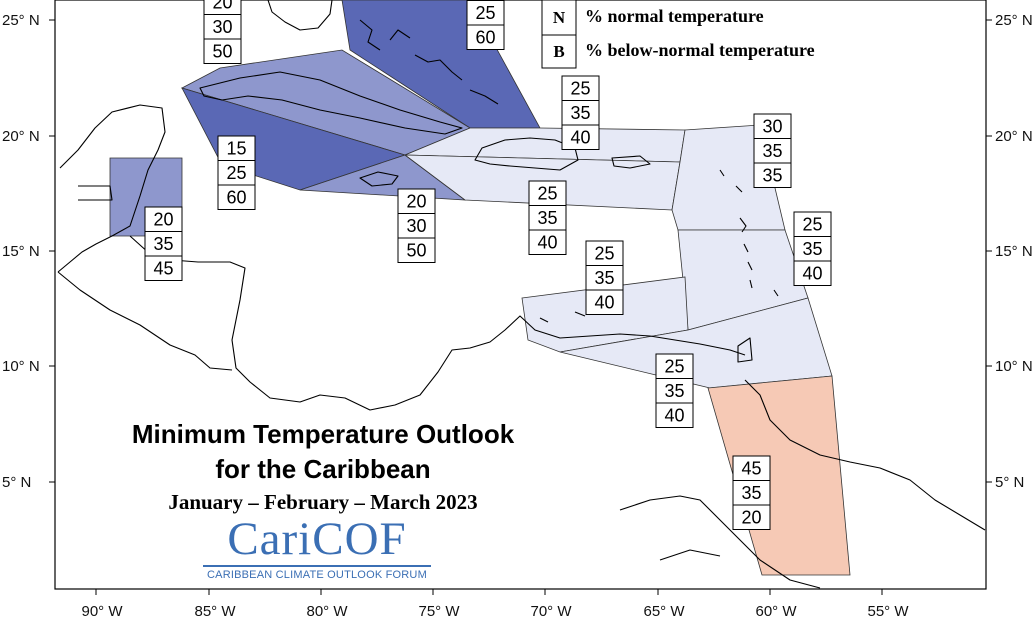 The height and width of the screenshot is (630, 1036). What do you see at coordinates (323, 434) in the screenshot?
I see `map-title-line-1: Minimum Temperature Outlook` at bounding box center [323, 434].